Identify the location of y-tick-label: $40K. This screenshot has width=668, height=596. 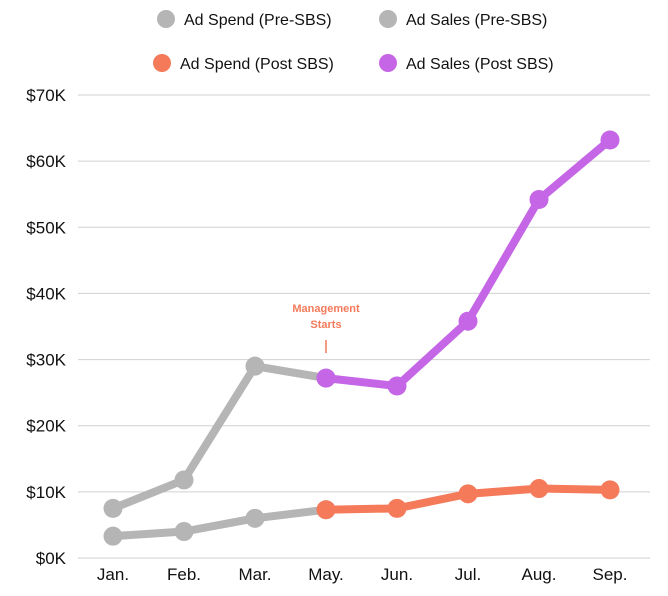
(46, 293).